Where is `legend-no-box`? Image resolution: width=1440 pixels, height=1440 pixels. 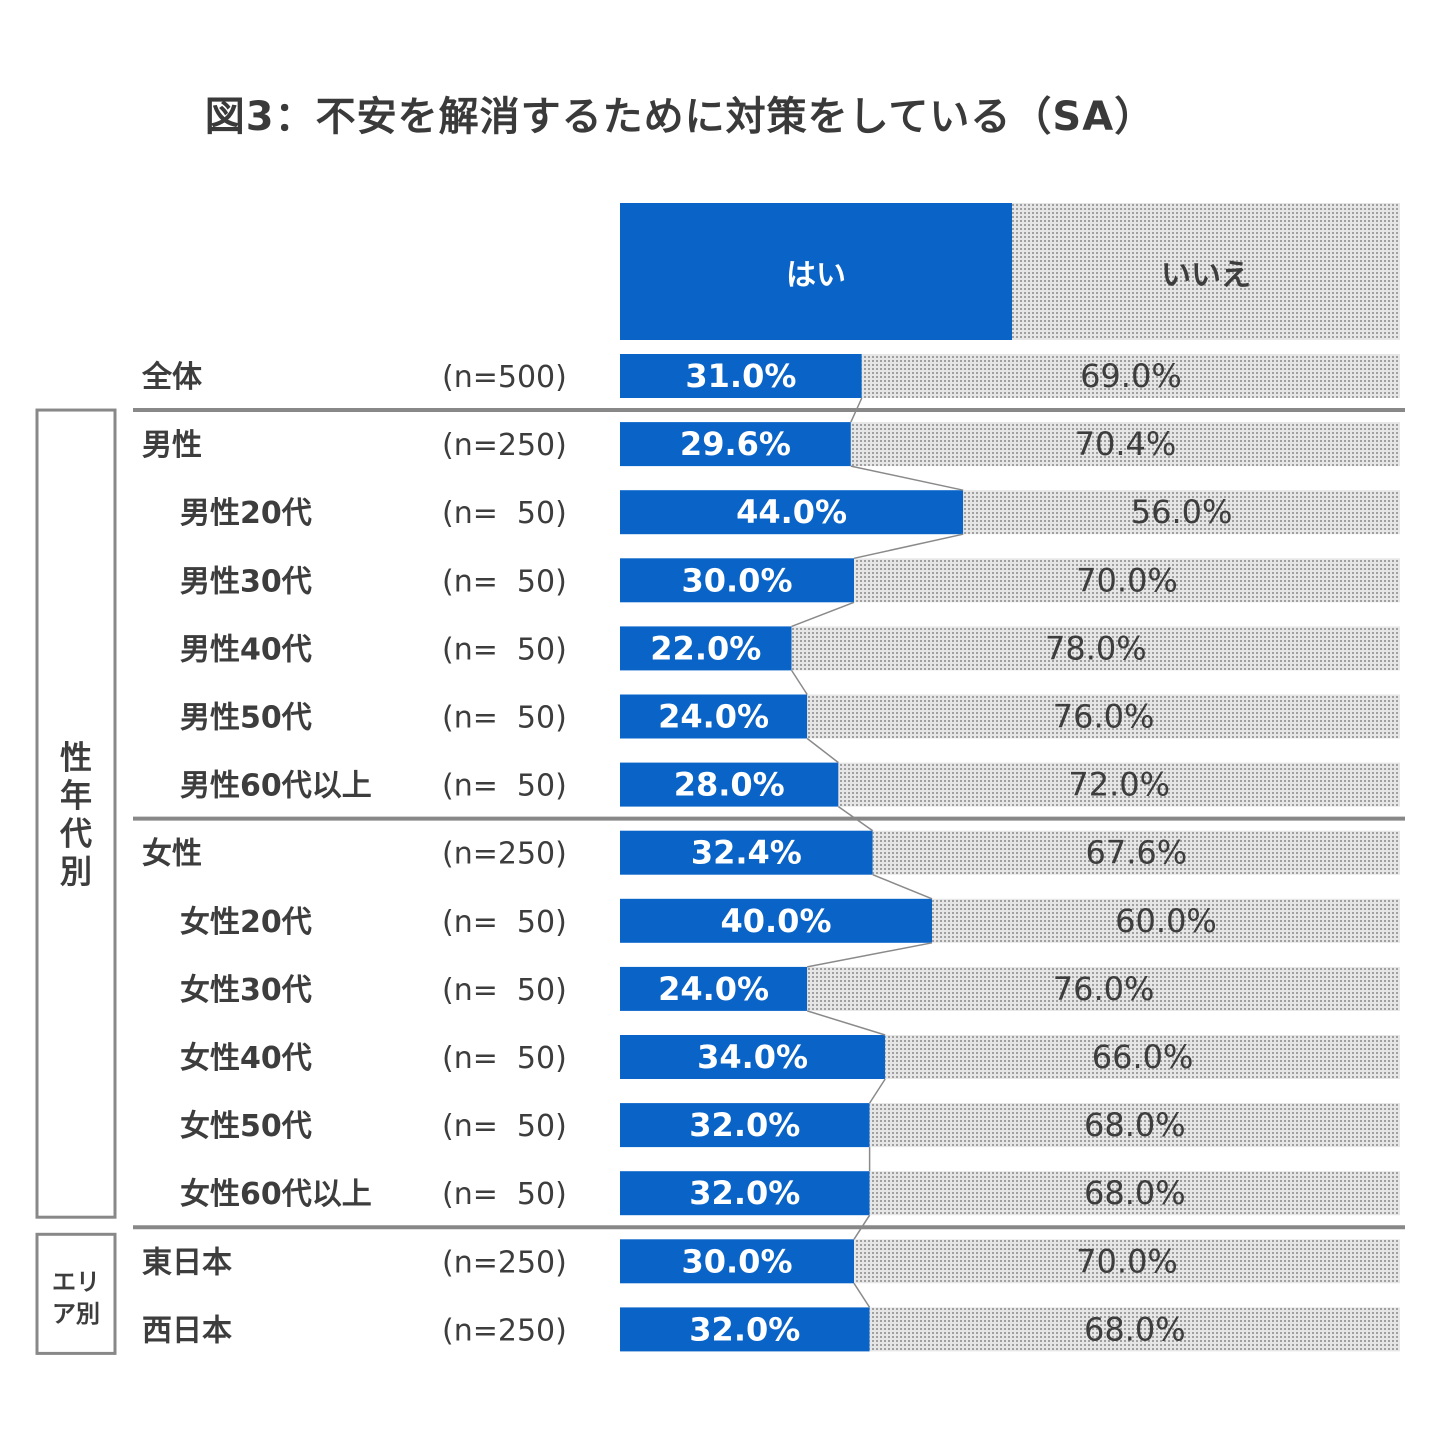 legend-no-box is located at coordinates (1206, 271).